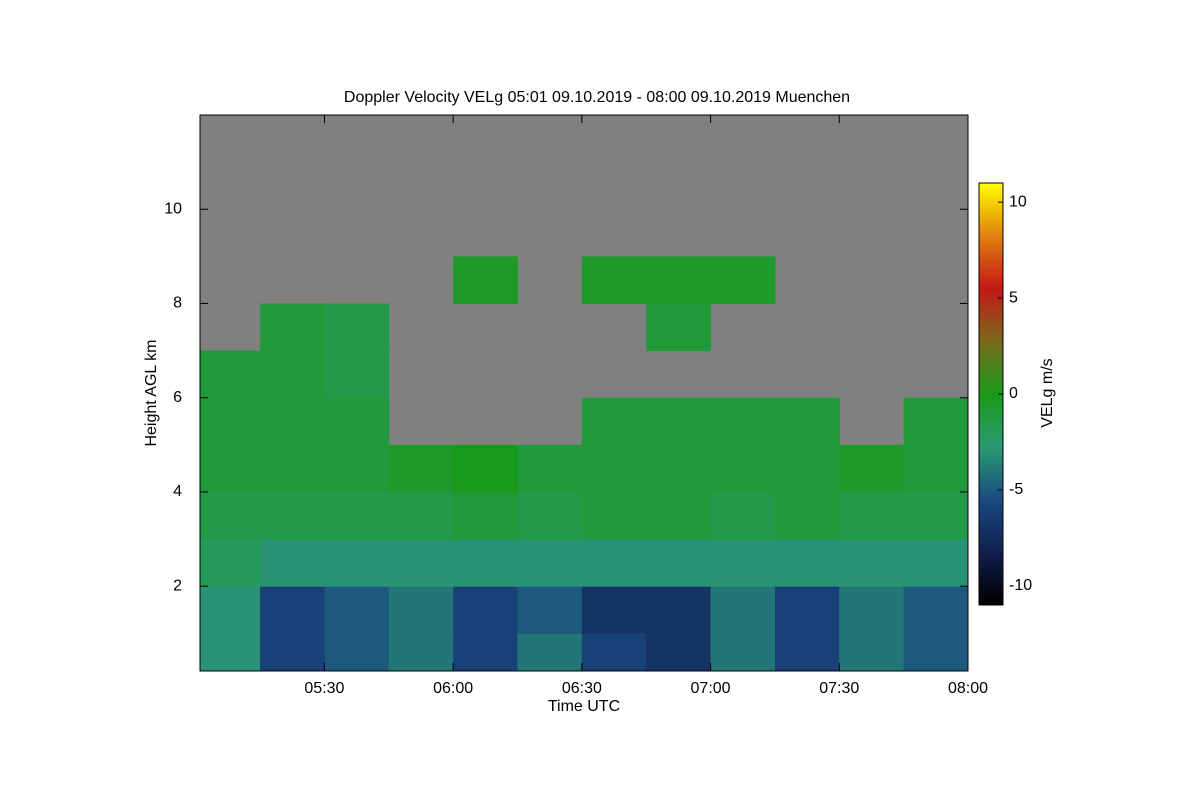  Describe the element at coordinates (711, 688) in the screenshot. I see `x-tick-label: 07:00` at that location.